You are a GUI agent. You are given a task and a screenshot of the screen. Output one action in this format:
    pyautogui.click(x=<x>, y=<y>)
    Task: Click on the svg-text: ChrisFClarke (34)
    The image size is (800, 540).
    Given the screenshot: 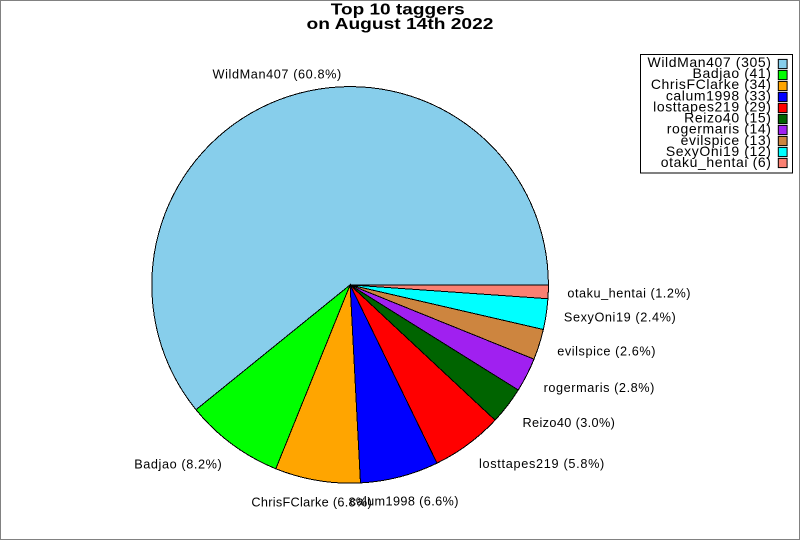 What is the action you would take?
    pyautogui.click(x=711, y=84)
    